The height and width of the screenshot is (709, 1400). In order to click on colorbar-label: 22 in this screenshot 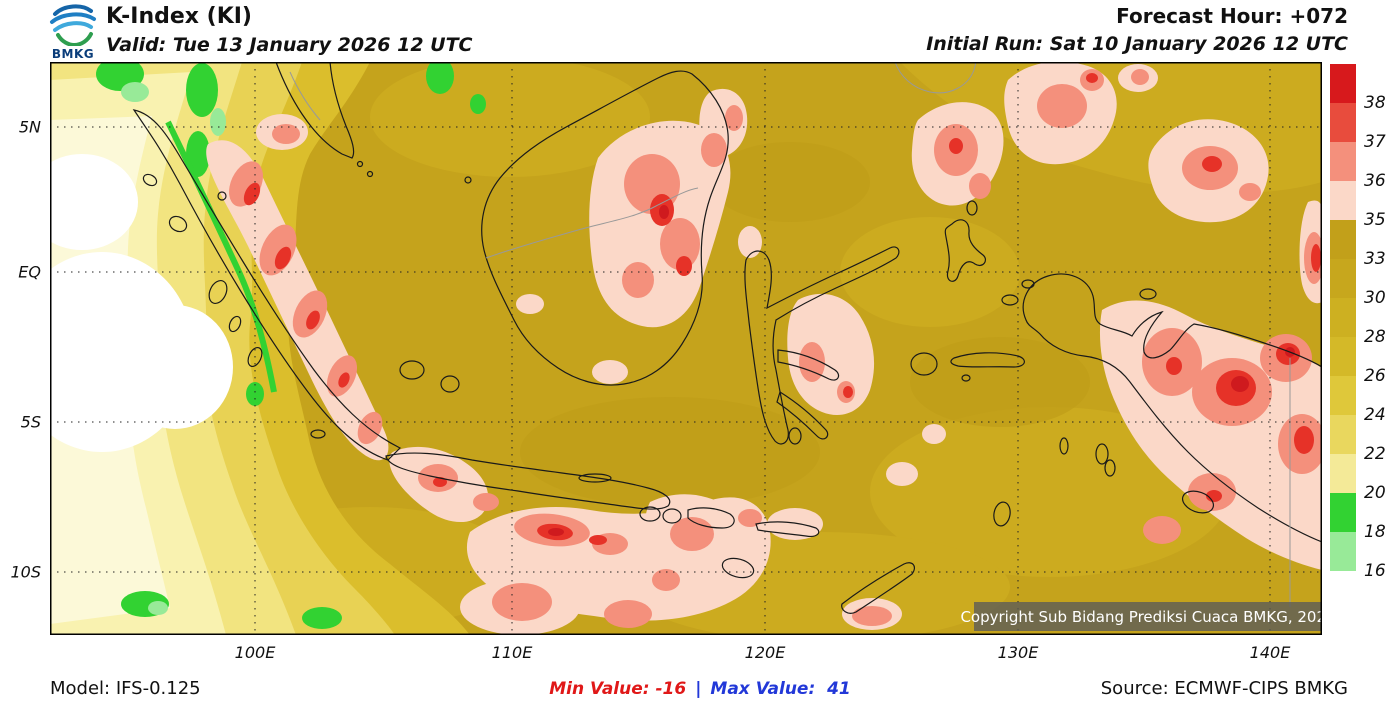, I will do `click(1375, 454)`.